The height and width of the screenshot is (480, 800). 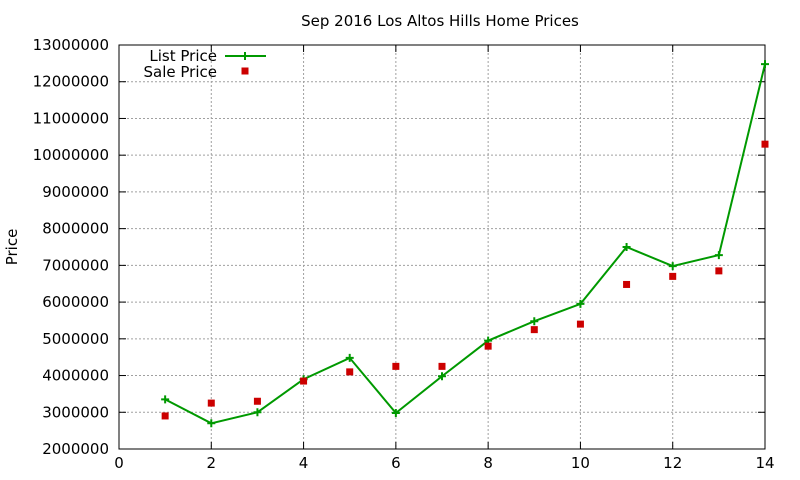 I want to click on x-tick-label: 10, so click(x=580, y=463).